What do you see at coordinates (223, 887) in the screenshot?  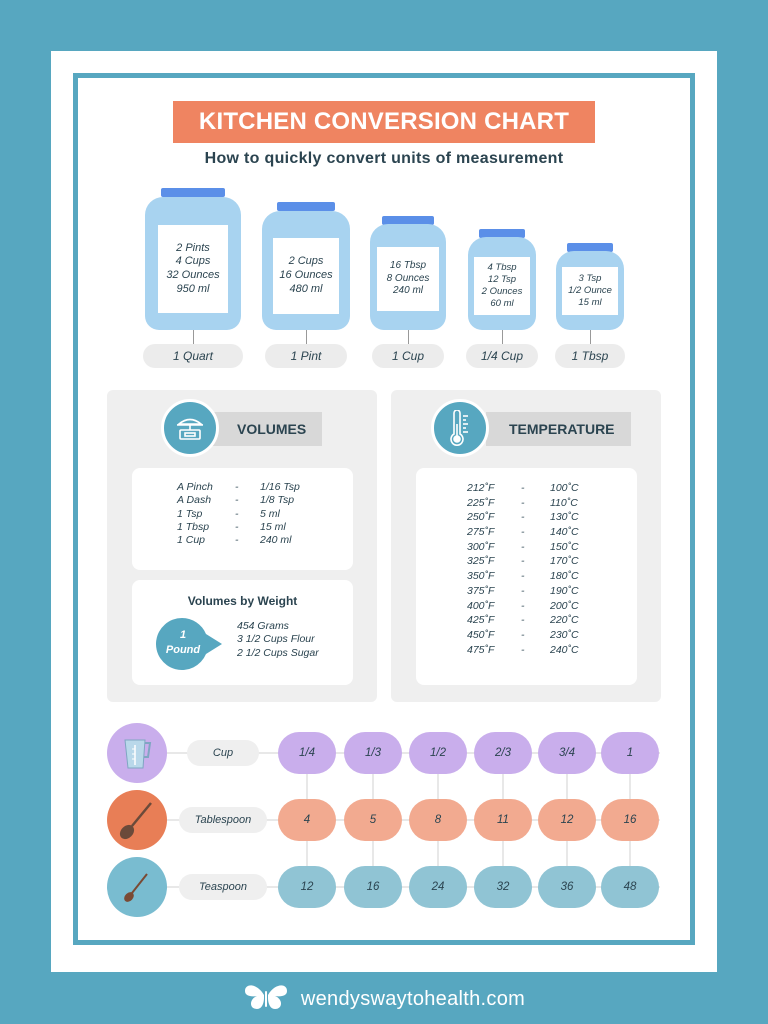 I see `row-label-teaspoon: Teaspoon` at bounding box center [223, 887].